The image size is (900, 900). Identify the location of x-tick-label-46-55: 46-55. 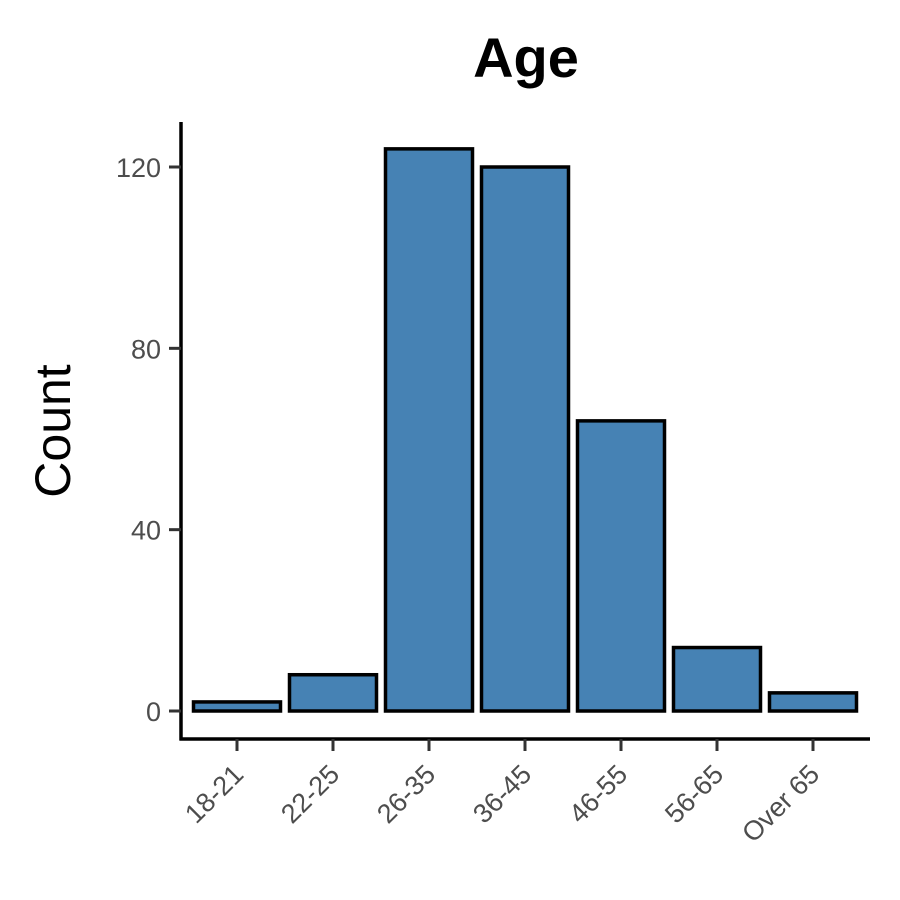
(598, 794).